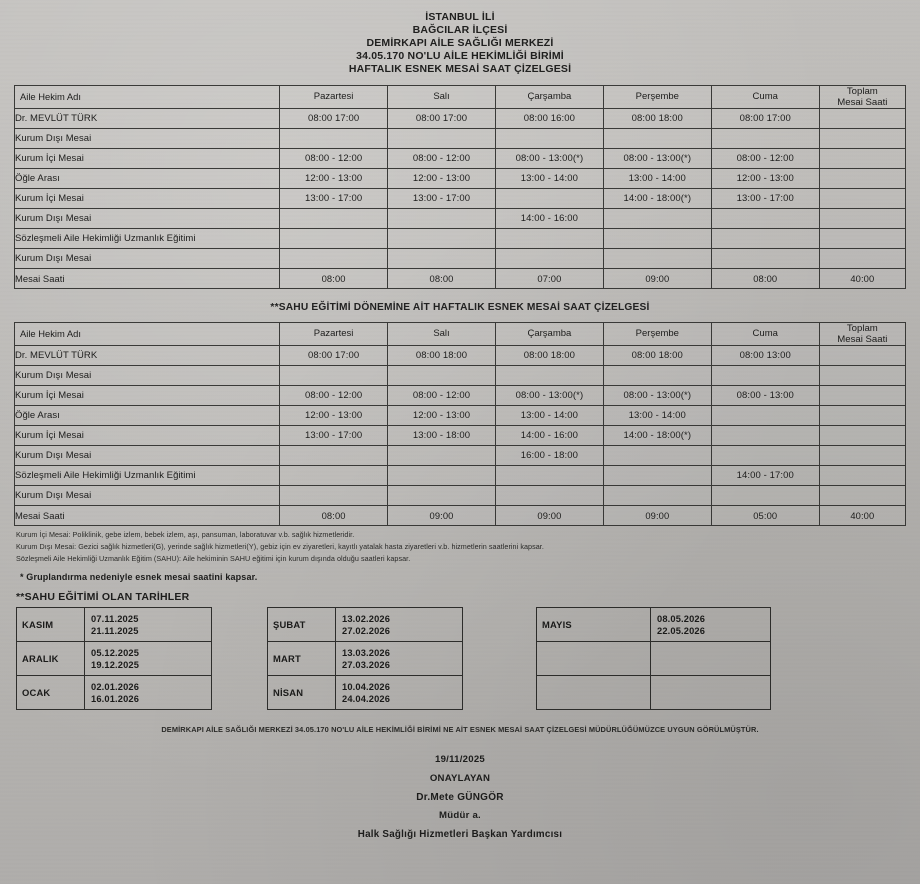  What do you see at coordinates (441, 97) in the screenshot?
I see `header-day-tuesday: Salı` at bounding box center [441, 97].